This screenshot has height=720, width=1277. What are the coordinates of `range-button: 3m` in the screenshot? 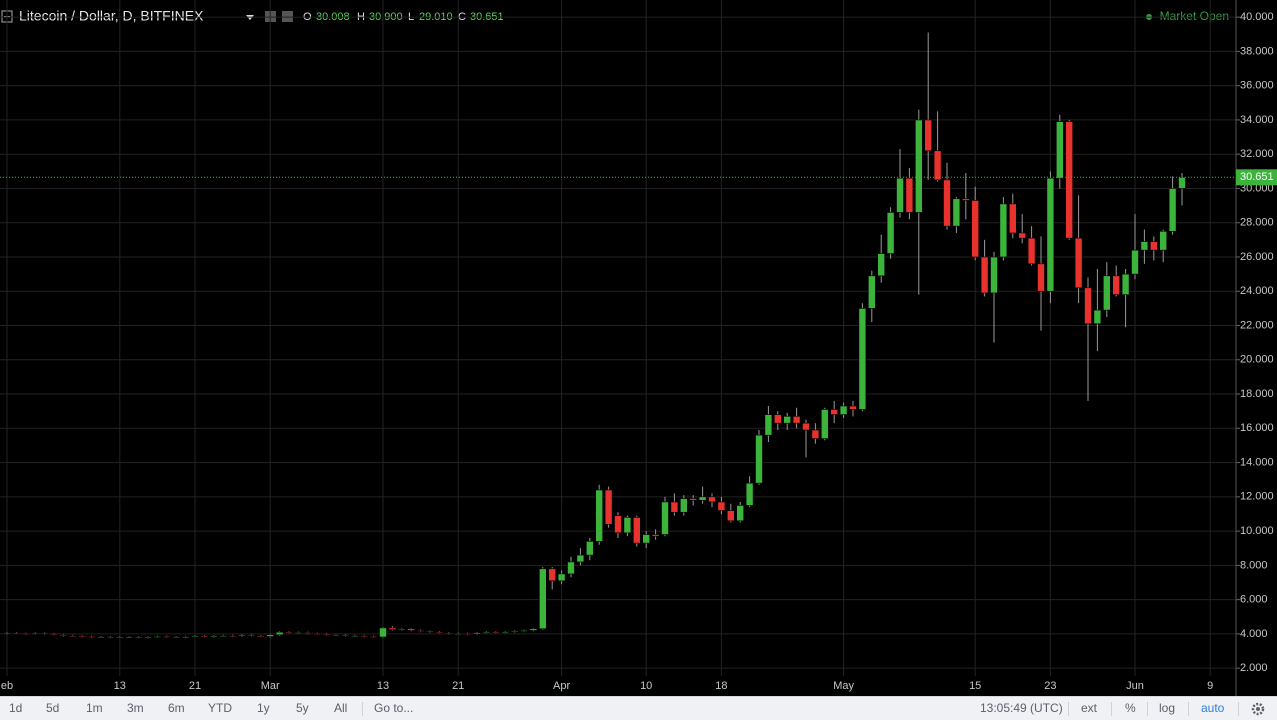 It's located at (135, 708).